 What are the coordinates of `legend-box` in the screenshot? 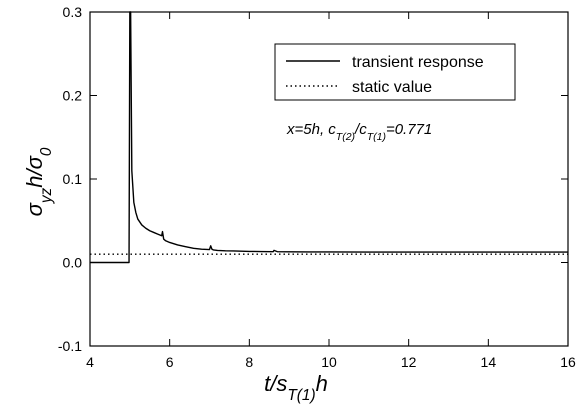 It's located at (395, 72).